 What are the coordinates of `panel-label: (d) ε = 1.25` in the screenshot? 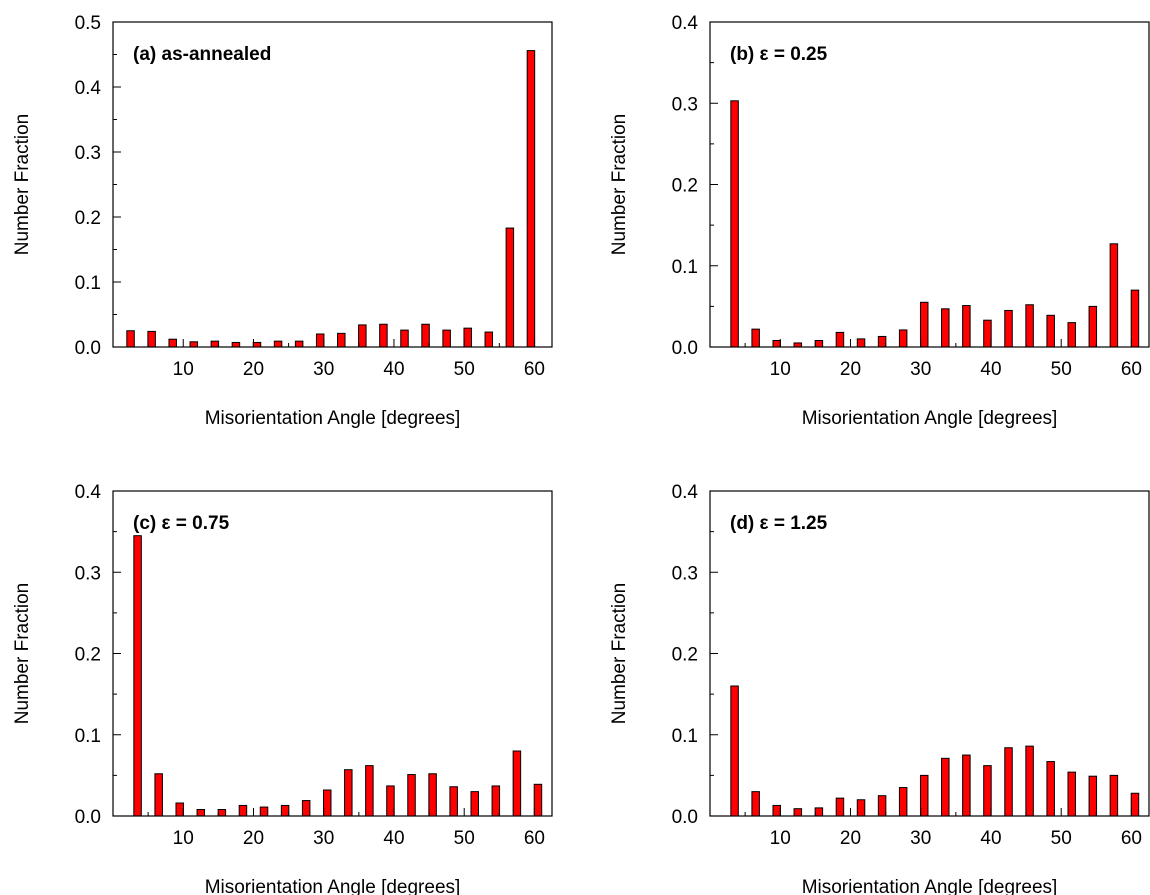 It's located at (779, 523).